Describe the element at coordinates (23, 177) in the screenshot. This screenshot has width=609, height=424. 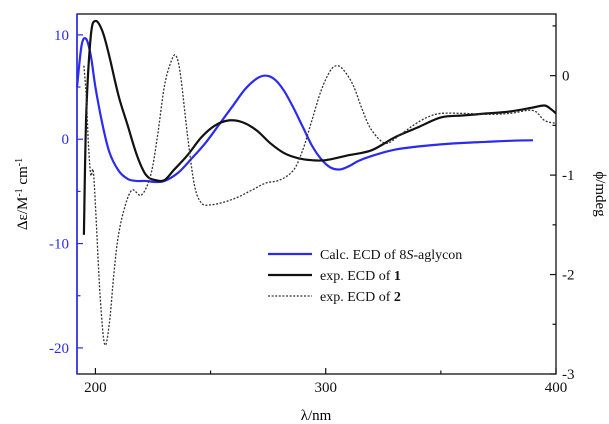
I see `y-left-title-part: cm` at that location.